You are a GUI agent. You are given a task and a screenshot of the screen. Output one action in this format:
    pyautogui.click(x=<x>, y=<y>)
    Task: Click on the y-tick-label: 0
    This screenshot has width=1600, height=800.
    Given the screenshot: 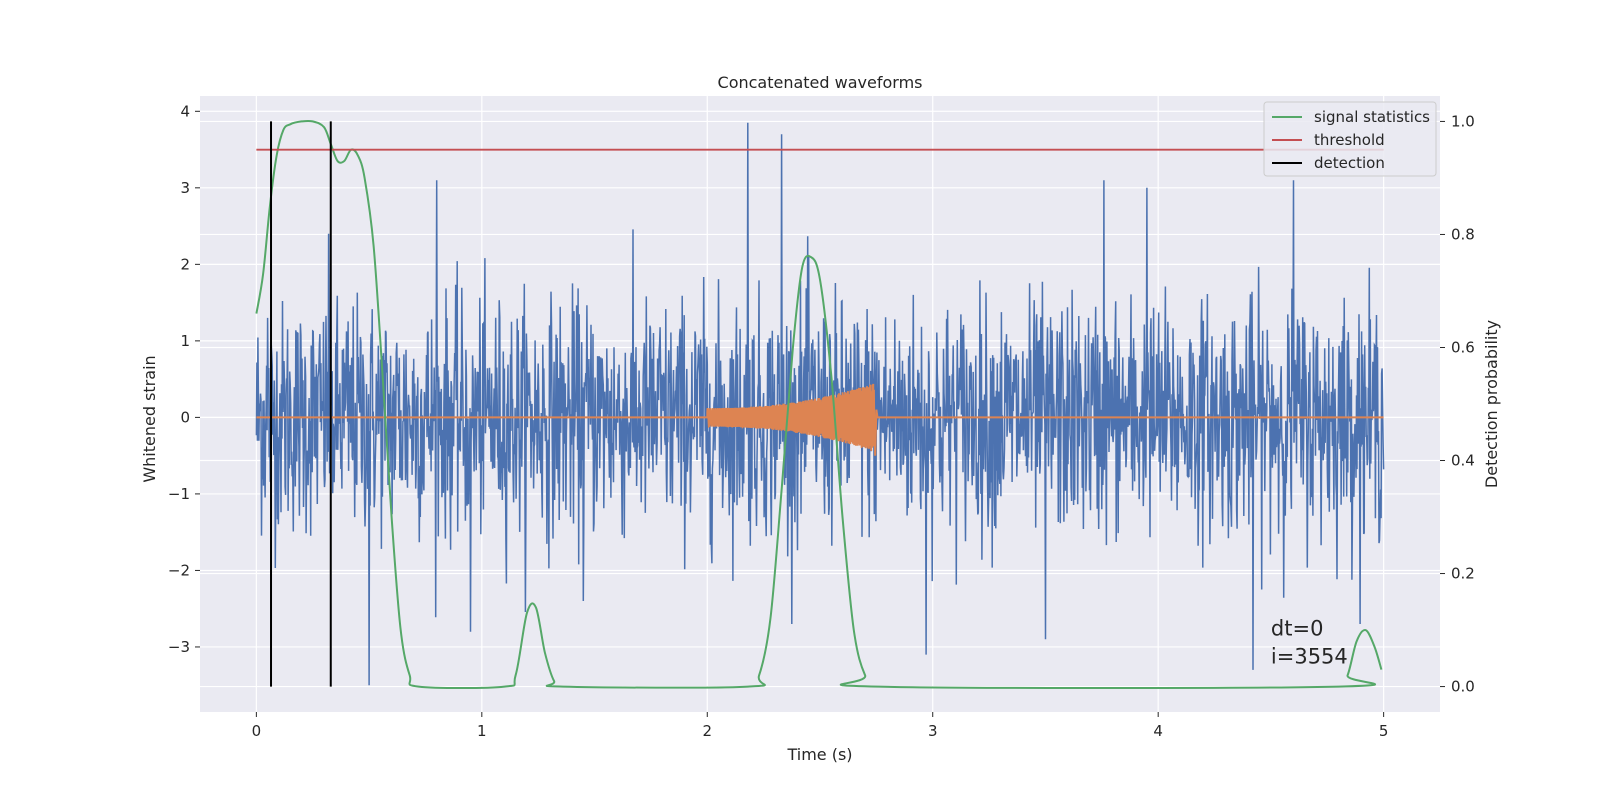 What is the action you would take?
    pyautogui.click(x=185, y=417)
    